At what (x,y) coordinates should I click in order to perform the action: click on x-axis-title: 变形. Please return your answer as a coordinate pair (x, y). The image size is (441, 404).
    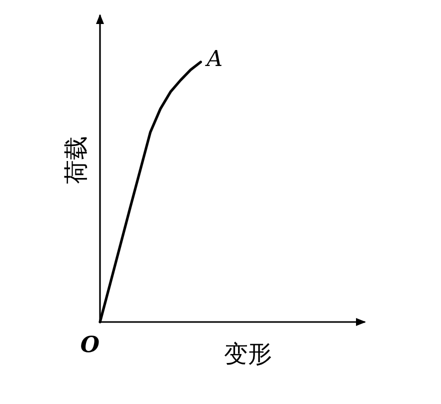
    Looking at the image, I should click on (248, 354).